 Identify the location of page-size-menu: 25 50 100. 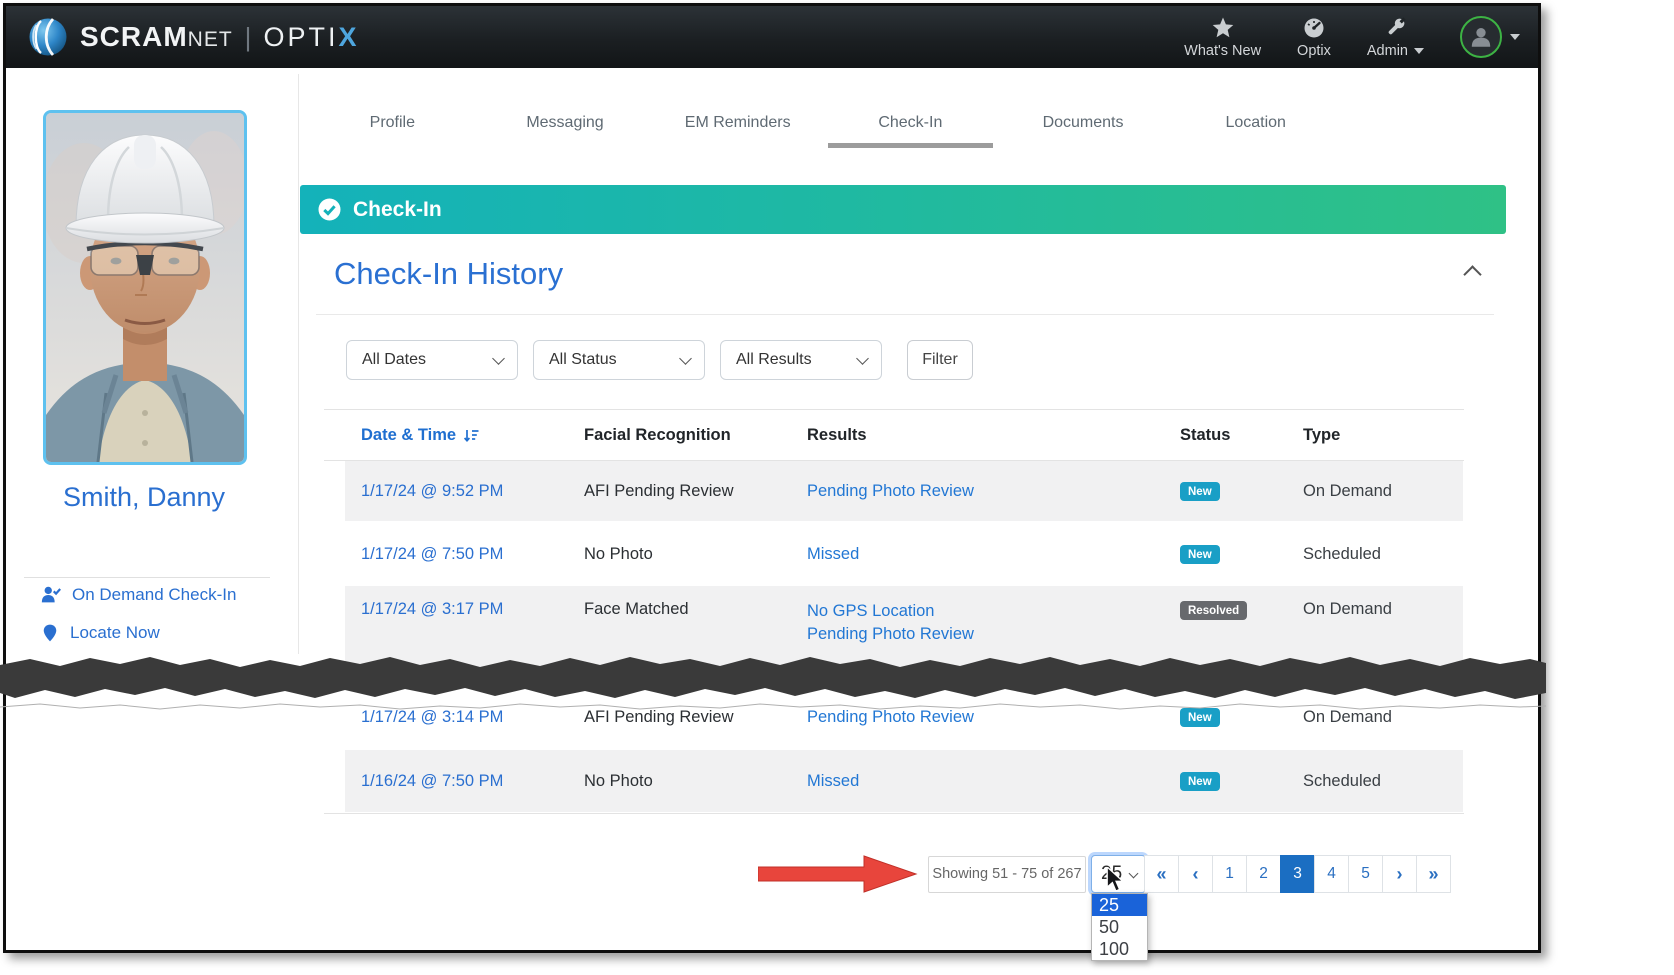
(1119, 927).